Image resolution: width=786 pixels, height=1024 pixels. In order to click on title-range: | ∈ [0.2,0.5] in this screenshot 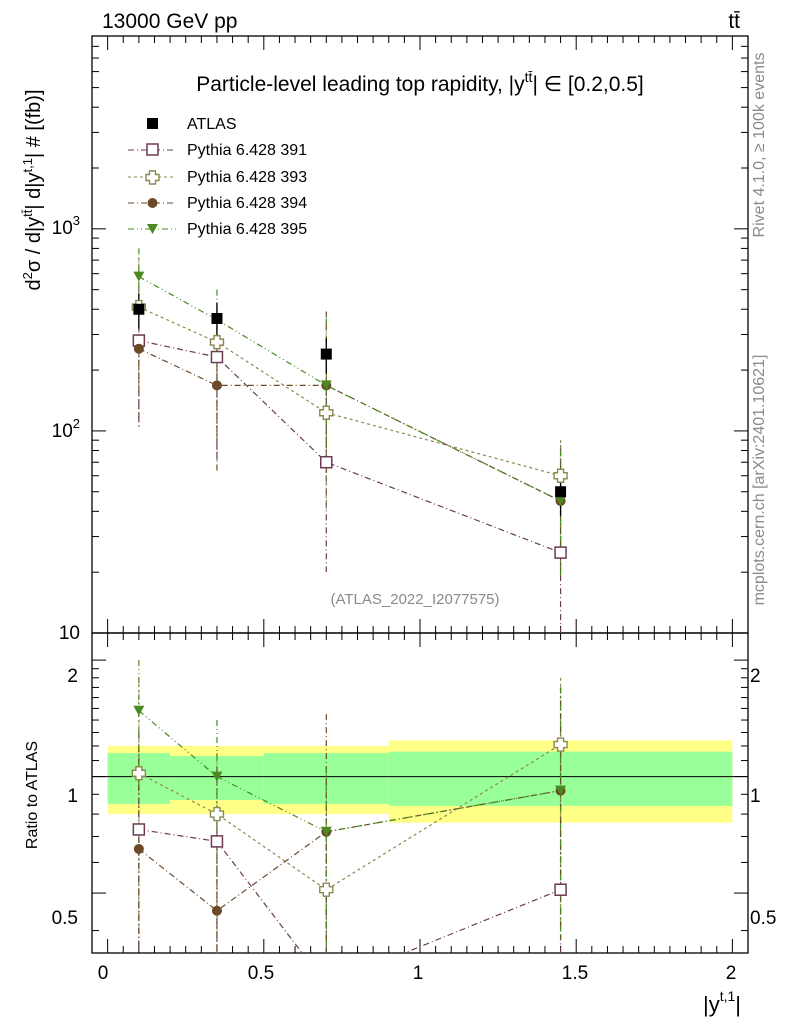, I will do `click(587, 84)`.